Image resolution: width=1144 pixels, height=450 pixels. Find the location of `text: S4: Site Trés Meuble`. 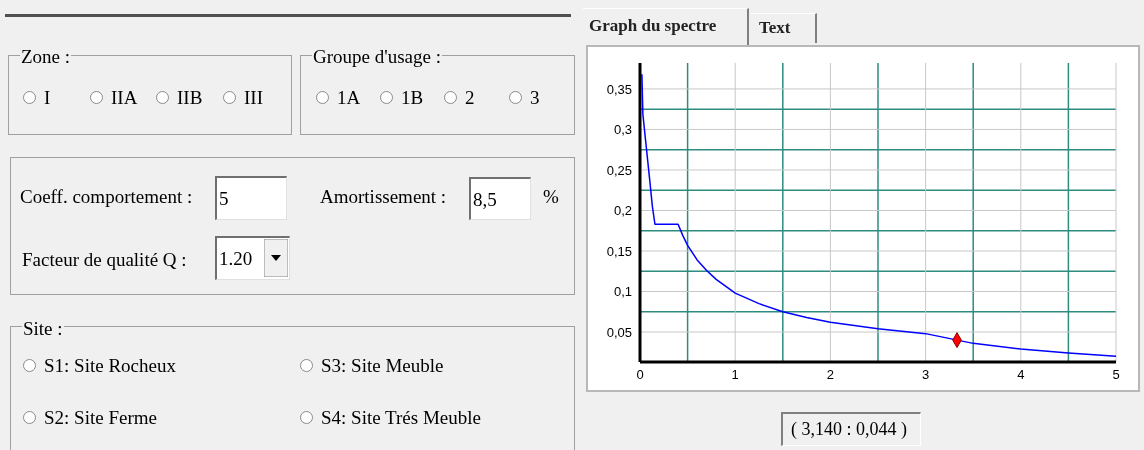

text: S4: Site Trés Meuble is located at coordinates (401, 418).